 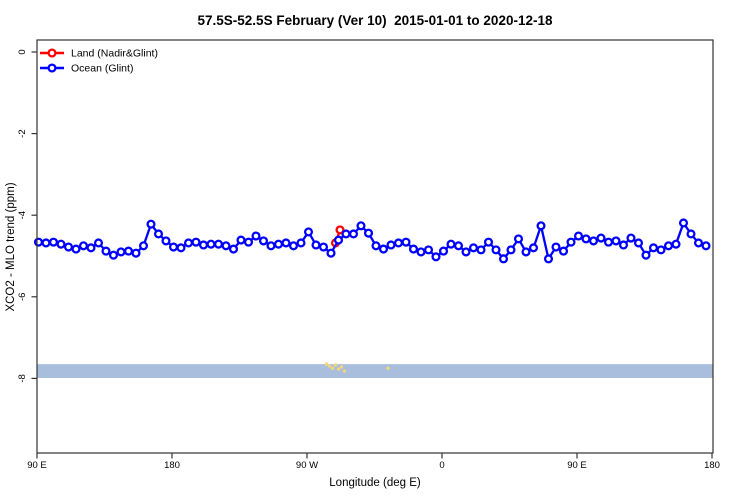 I want to click on y-tick-label: -2, so click(x=22, y=133).